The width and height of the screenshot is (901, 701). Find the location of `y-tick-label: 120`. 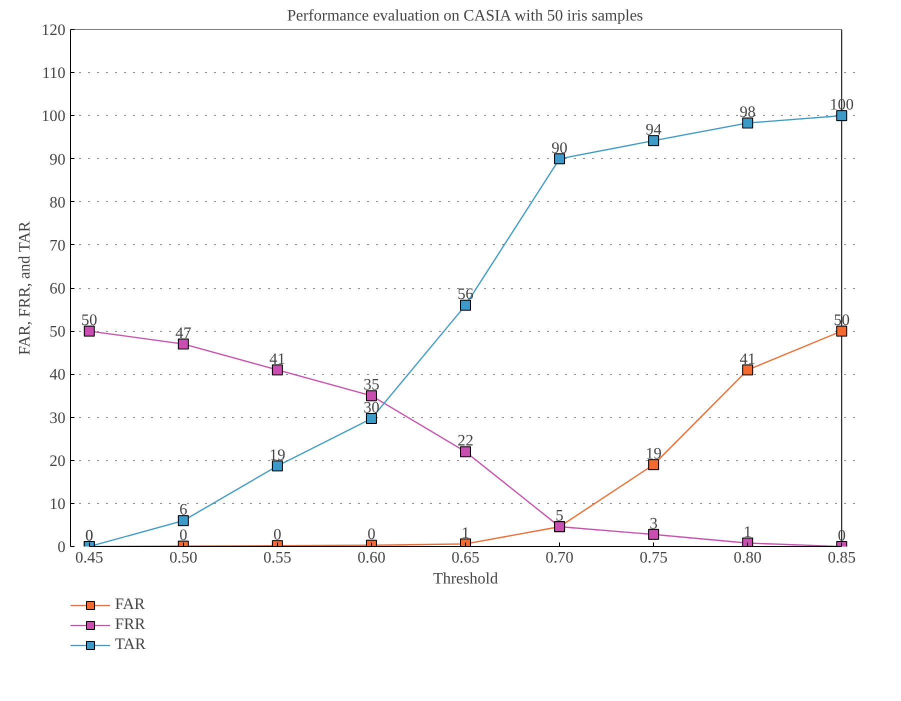

y-tick-label: 120 is located at coordinates (54, 30).